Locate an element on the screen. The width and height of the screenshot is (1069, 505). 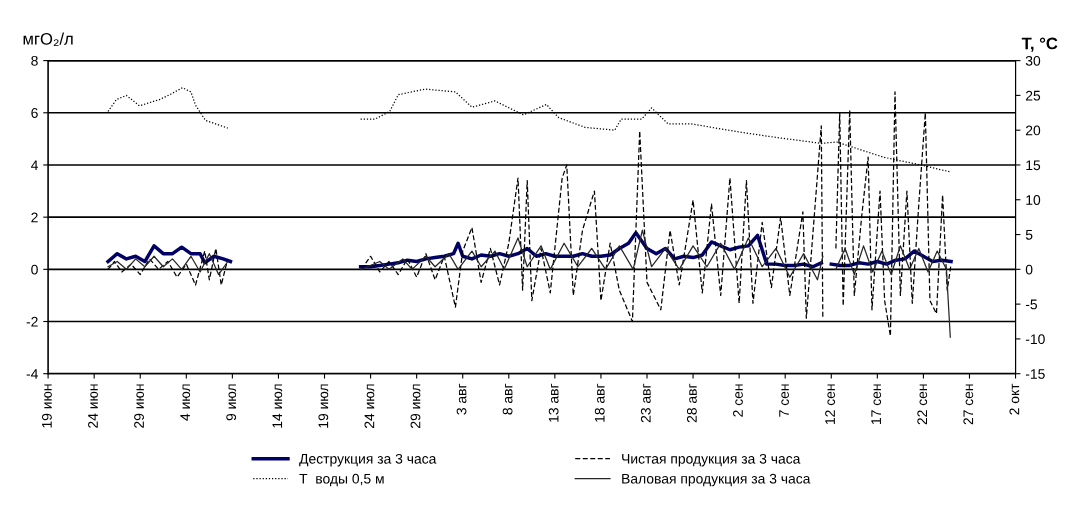
x-tick-label: 28 авг is located at coordinates (691, 403).